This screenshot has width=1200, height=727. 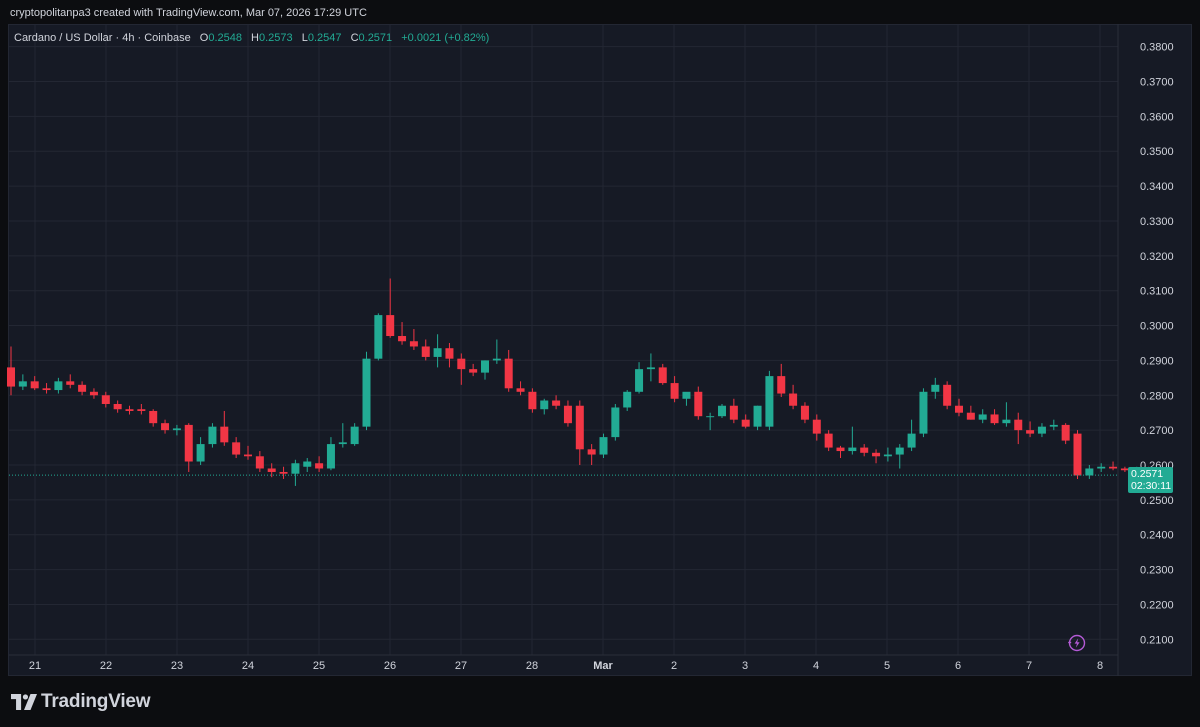 What do you see at coordinates (1076, 643) in the screenshot?
I see `bolt-icon` at bounding box center [1076, 643].